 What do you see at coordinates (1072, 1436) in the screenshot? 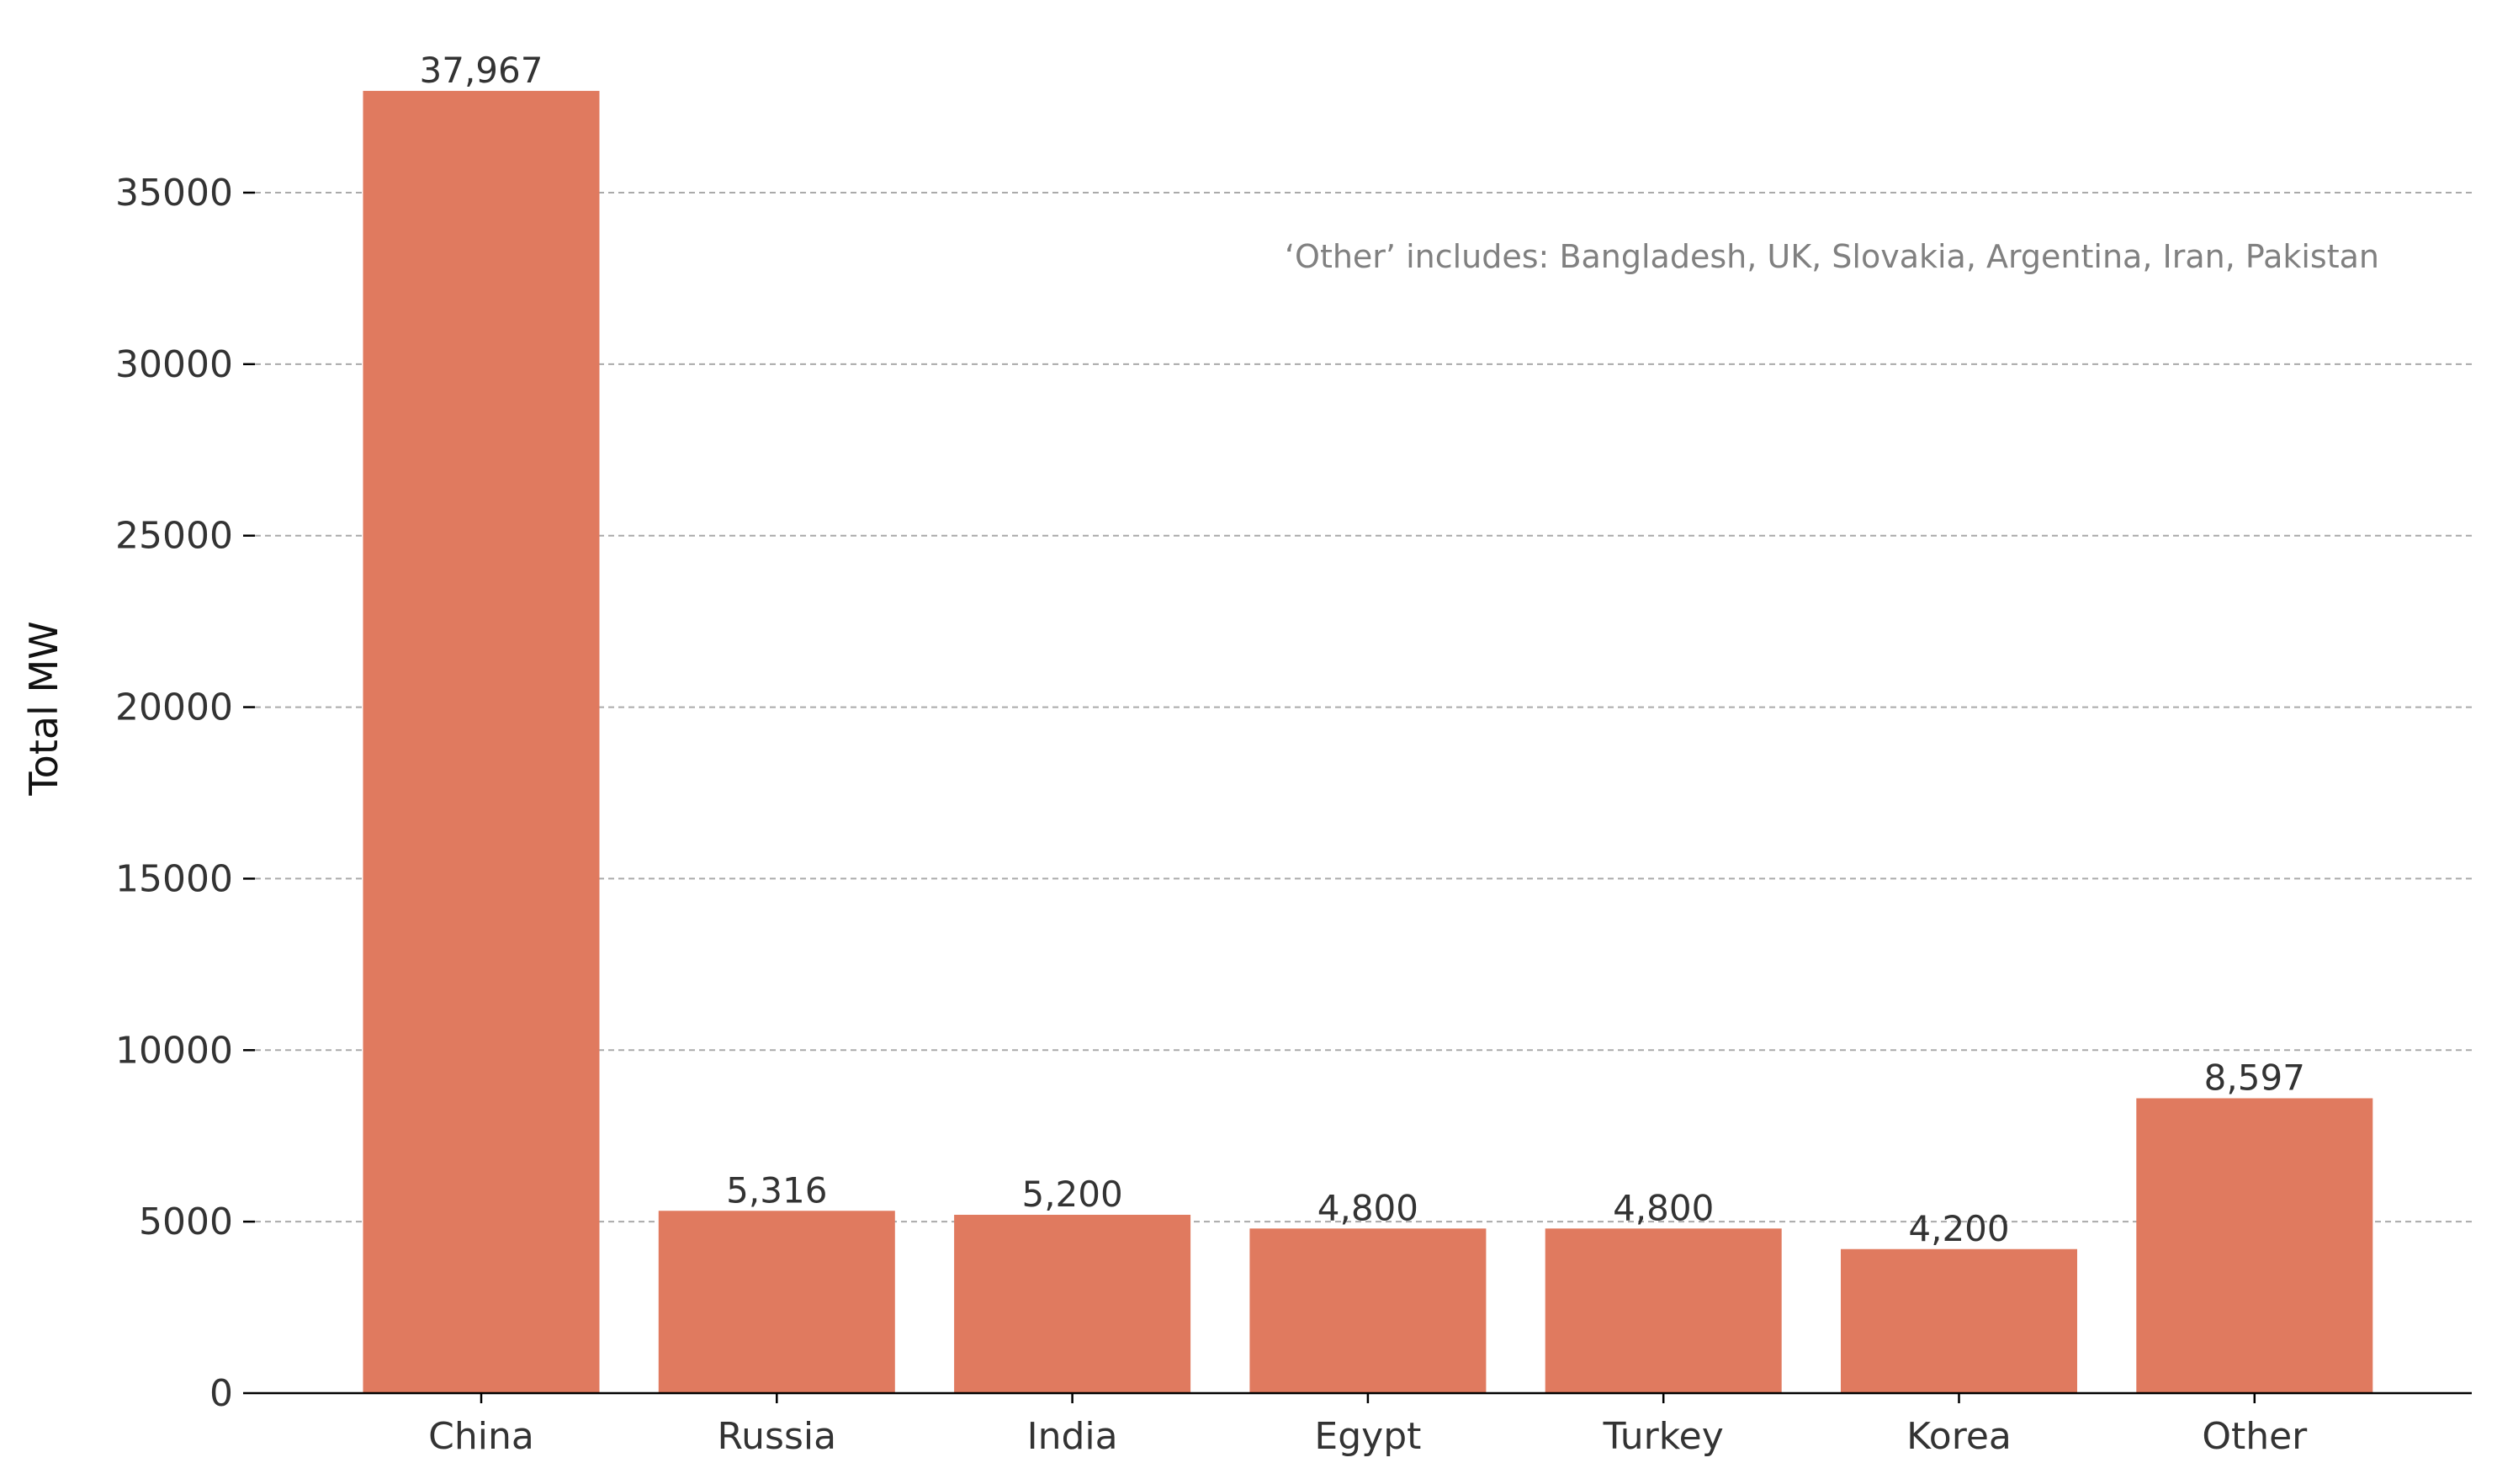
I see `x-tick-label: India` at bounding box center [1072, 1436].